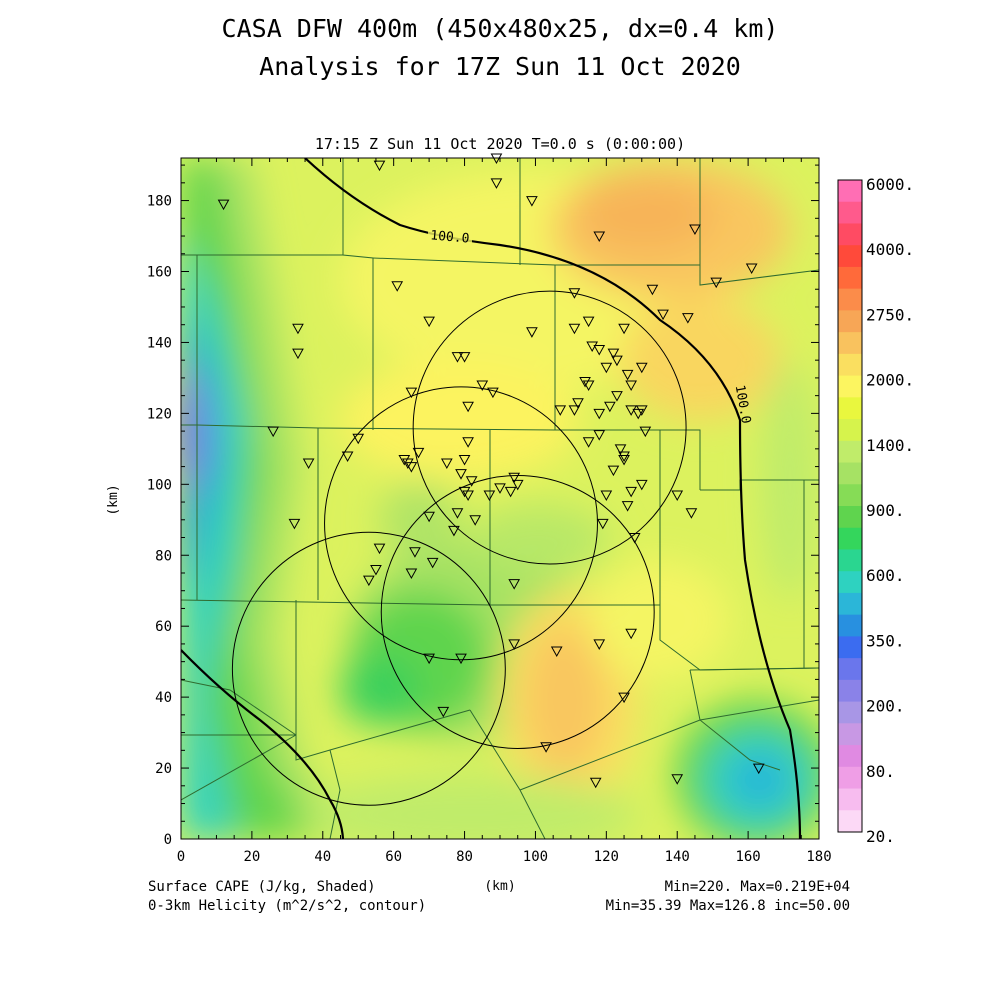 The width and height of the screenshot is (1000, 1000). I want to click on title-line-1: CASA DFW 400m (450x480x25, dx=0.4 km), so click(500, 28).